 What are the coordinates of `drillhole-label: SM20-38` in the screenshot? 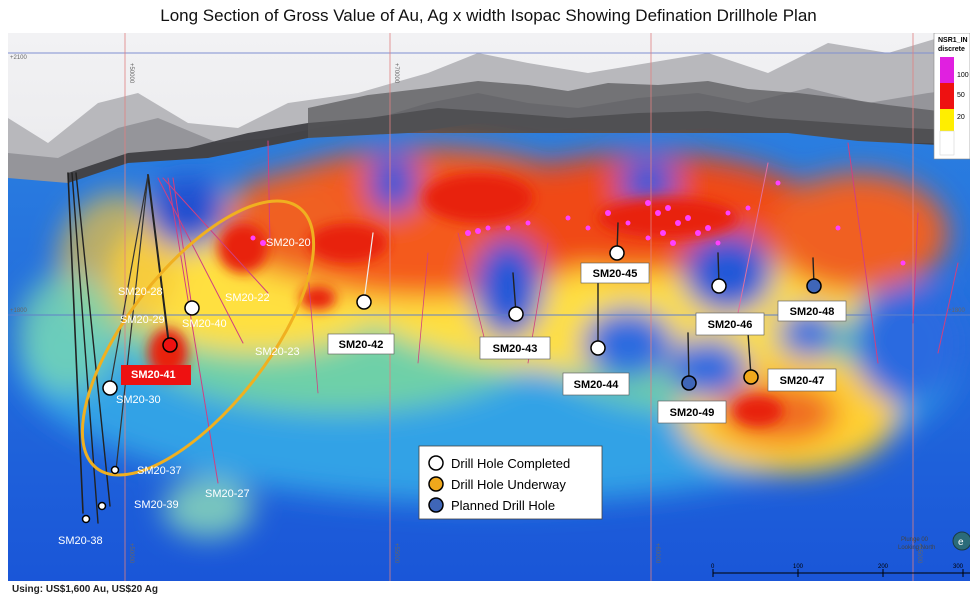 It's located at (80, 541).